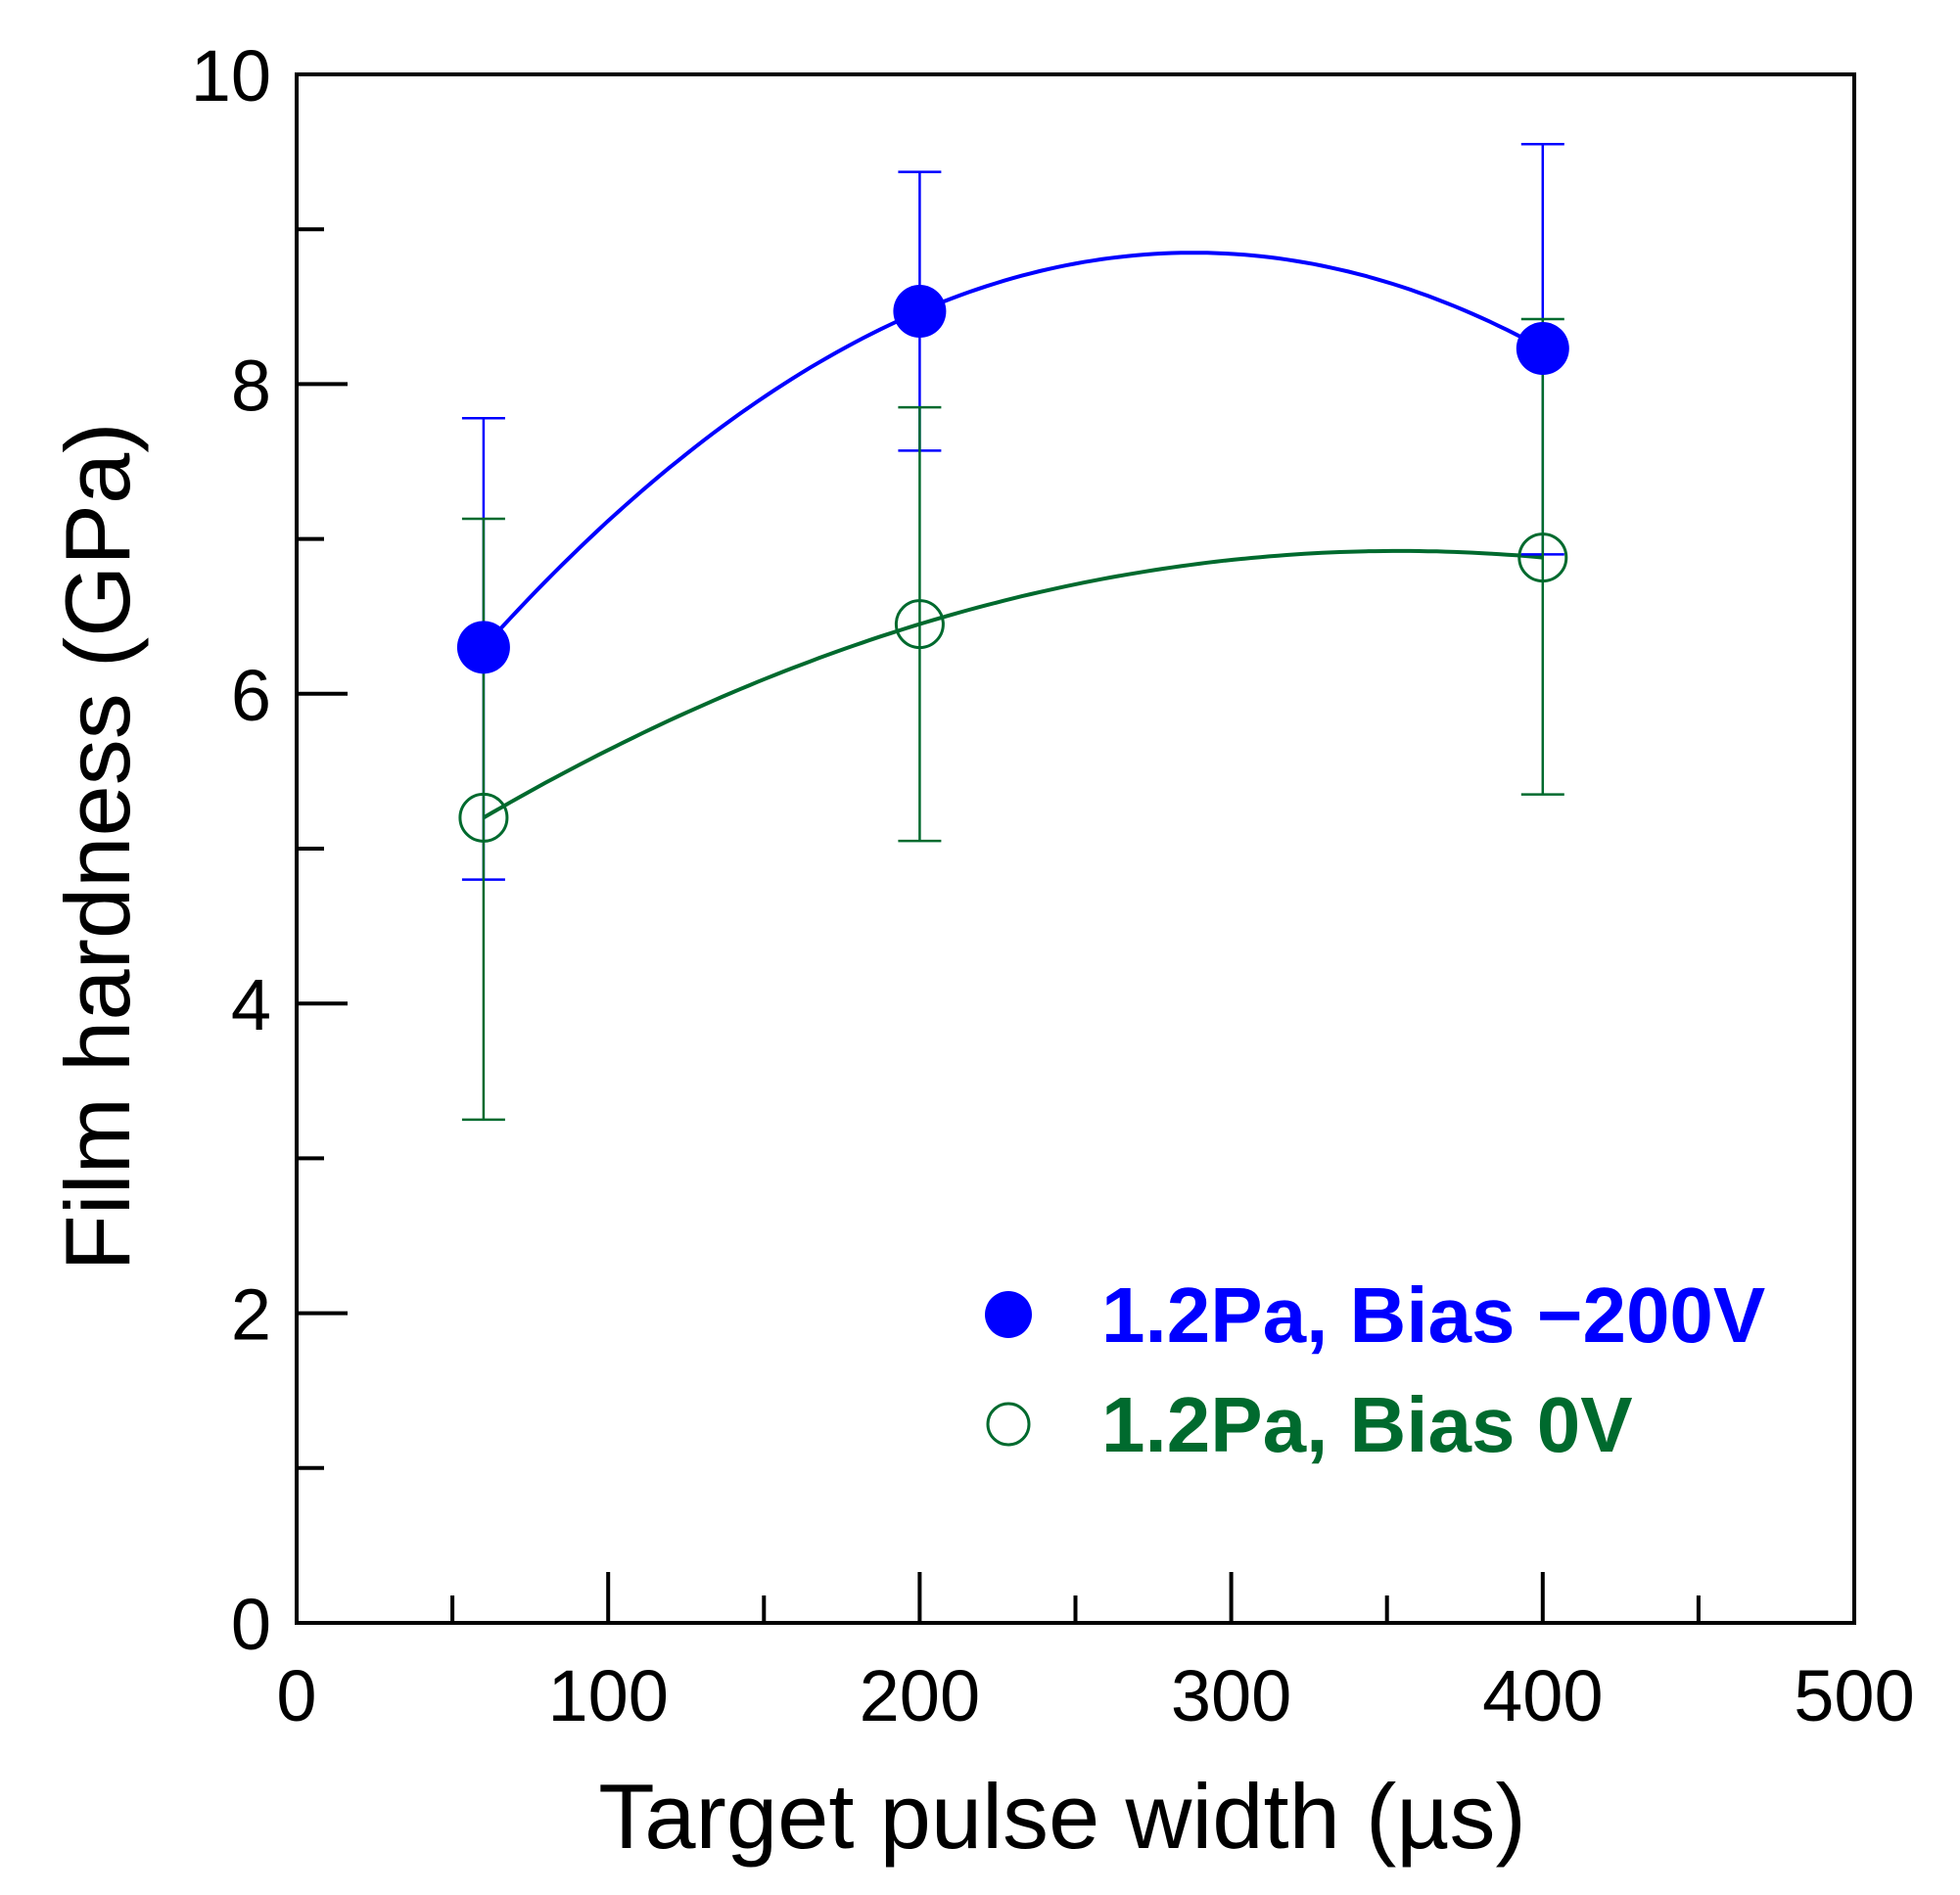 The height and width of the screenshot is (1895, 1960). Describe the element at coordinates (1008, 1314) in the screenshot. I see `legend-marker-bias-200v` at that location.